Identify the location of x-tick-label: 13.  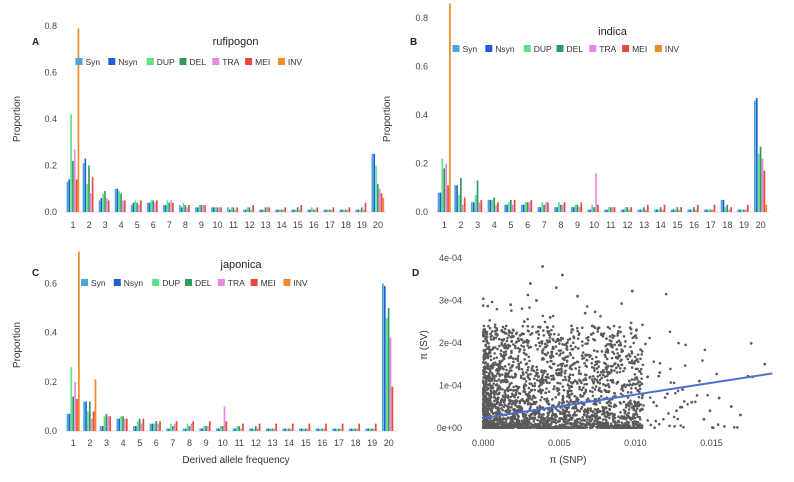
(644, 225).